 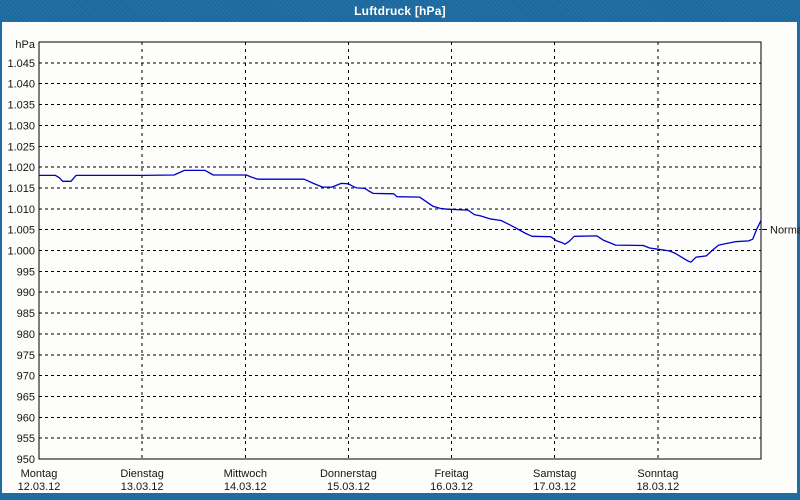 I want to click on day-date-label: 14.03.12, so click(x=245, y=487).